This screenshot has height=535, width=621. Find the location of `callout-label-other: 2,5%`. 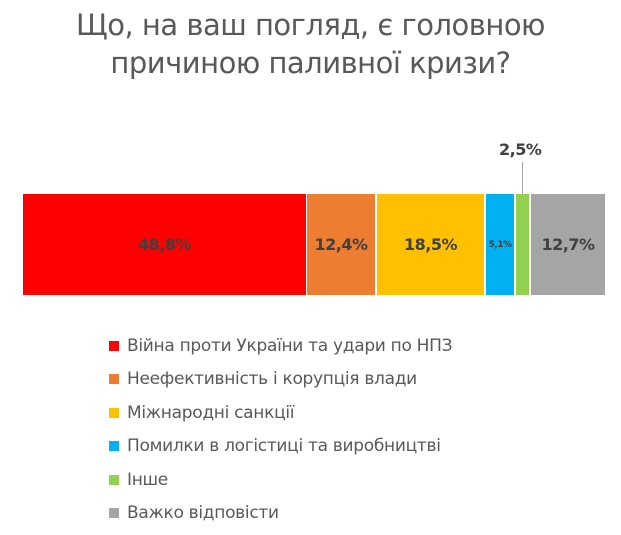

callout-label-other: 2,5% is located at coordinates (520, 149).